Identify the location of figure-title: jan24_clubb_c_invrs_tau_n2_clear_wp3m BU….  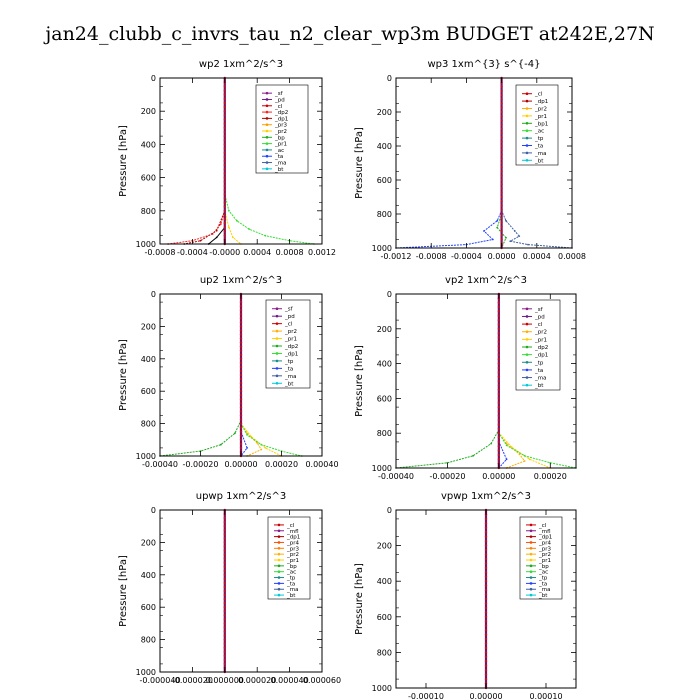
(348, 34).